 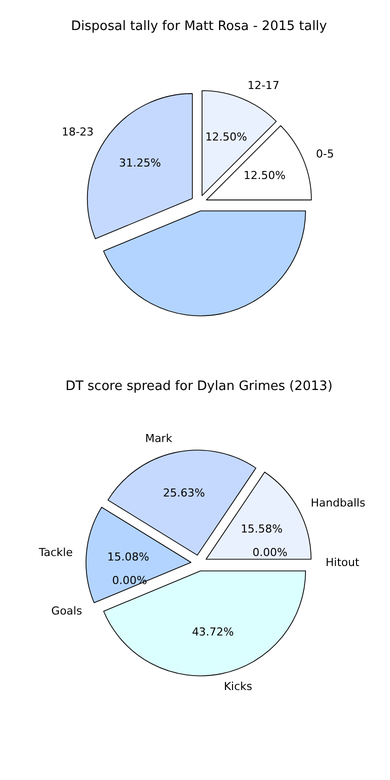 What do you see at coordinates (159, 439) in the screenshot?
I see `slice-label: Mark` at bounding box center [159, 439].